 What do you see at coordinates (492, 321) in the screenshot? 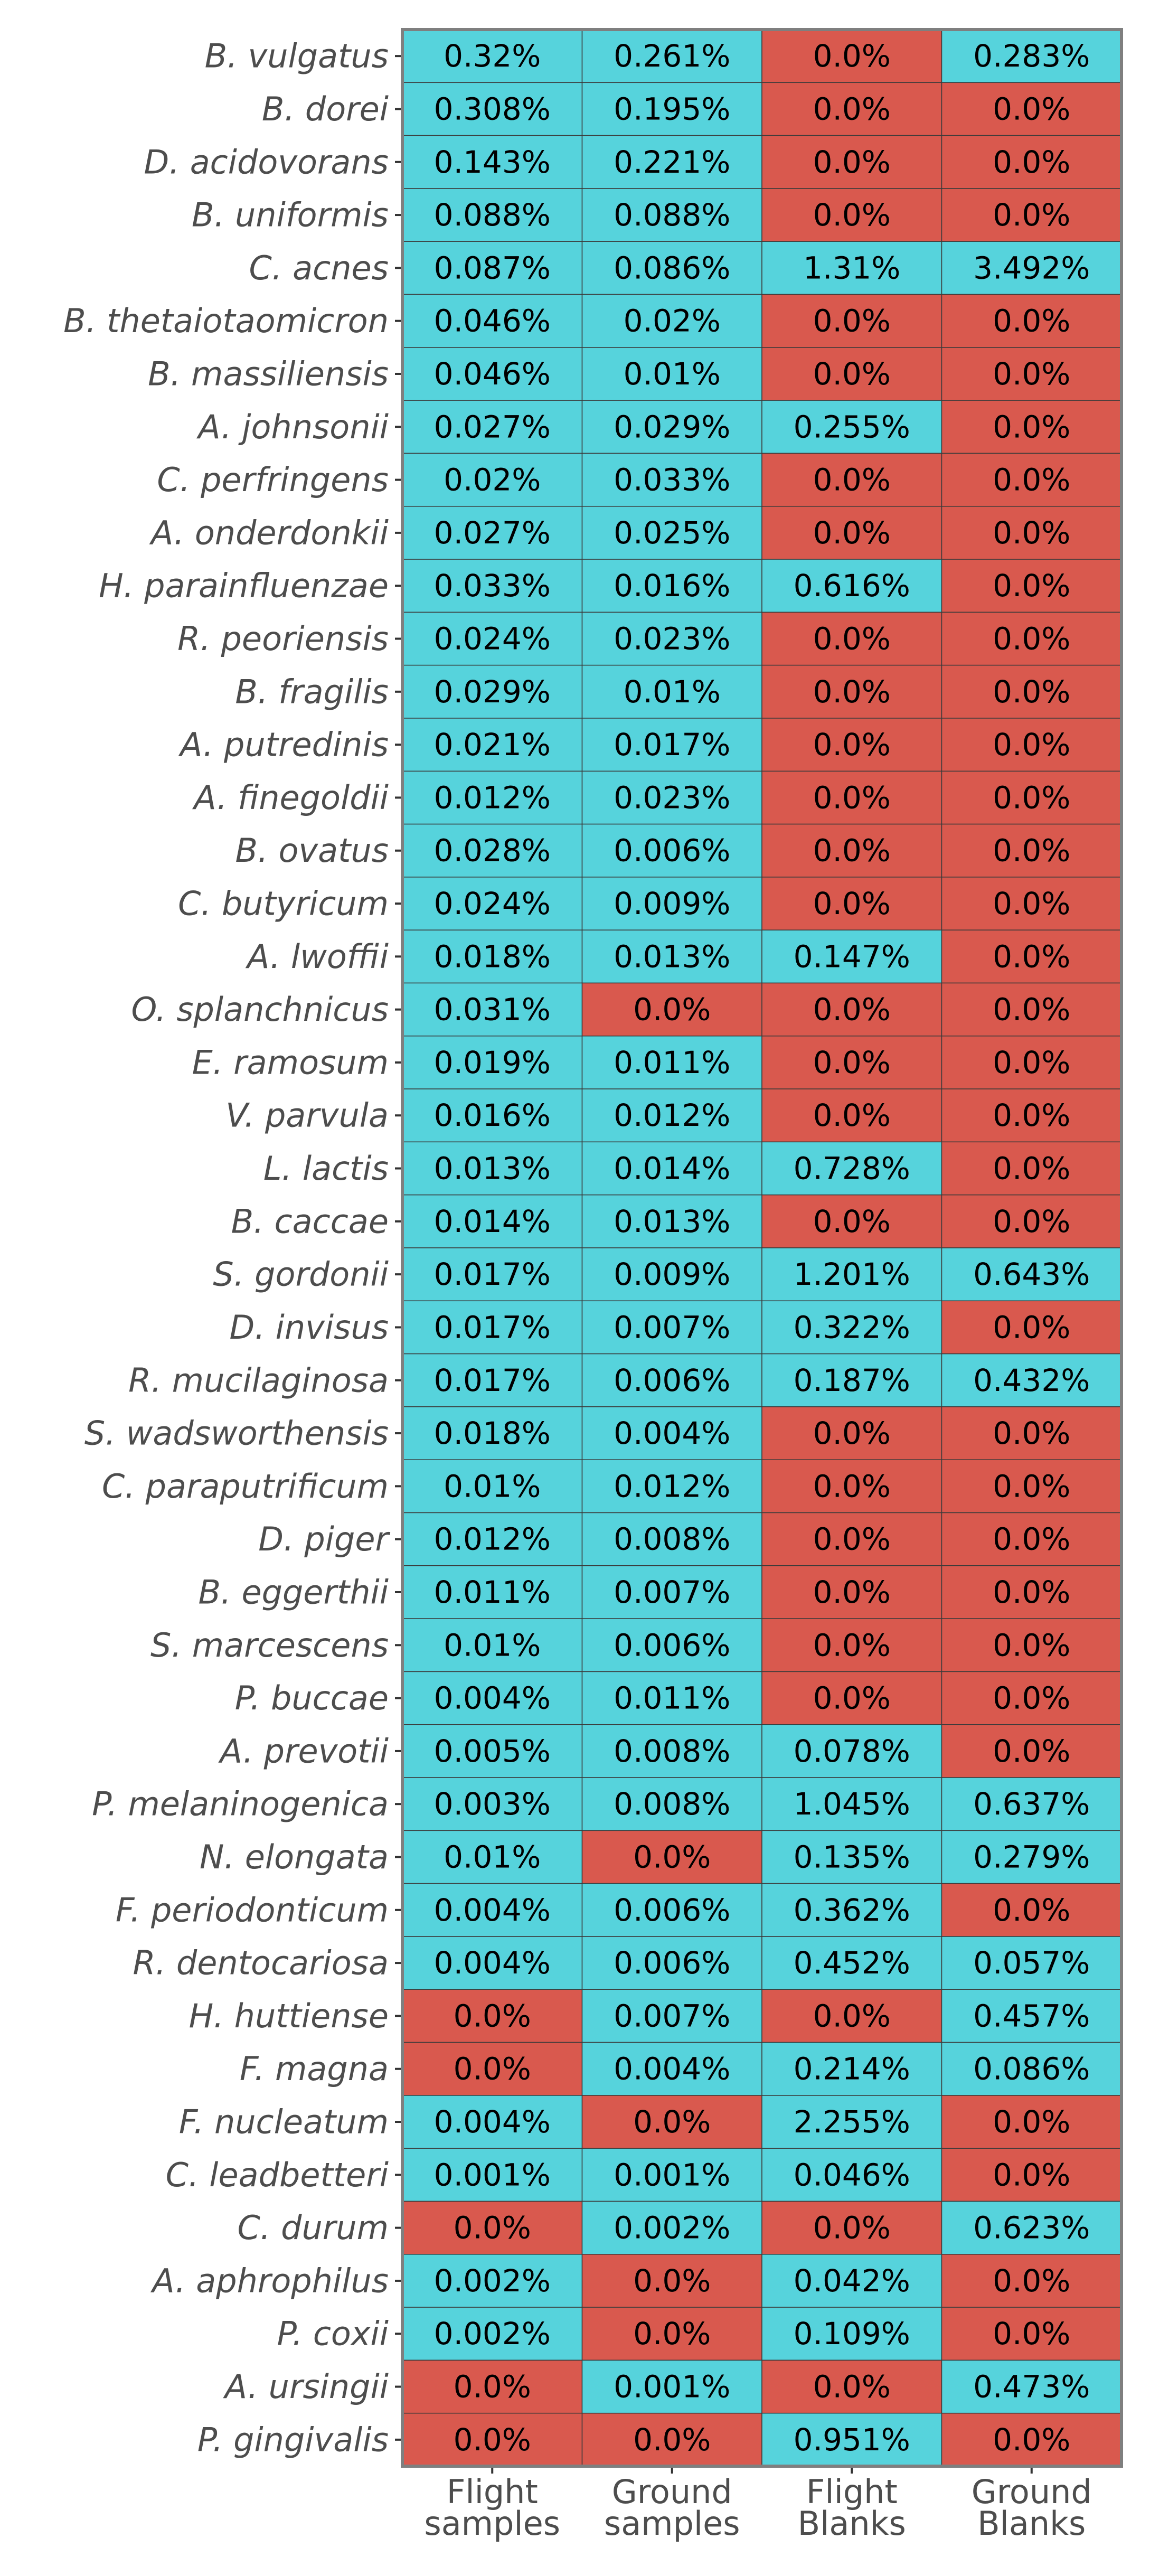
I see `cell-value-label: 0.046%` at bounding box center [492, 321].